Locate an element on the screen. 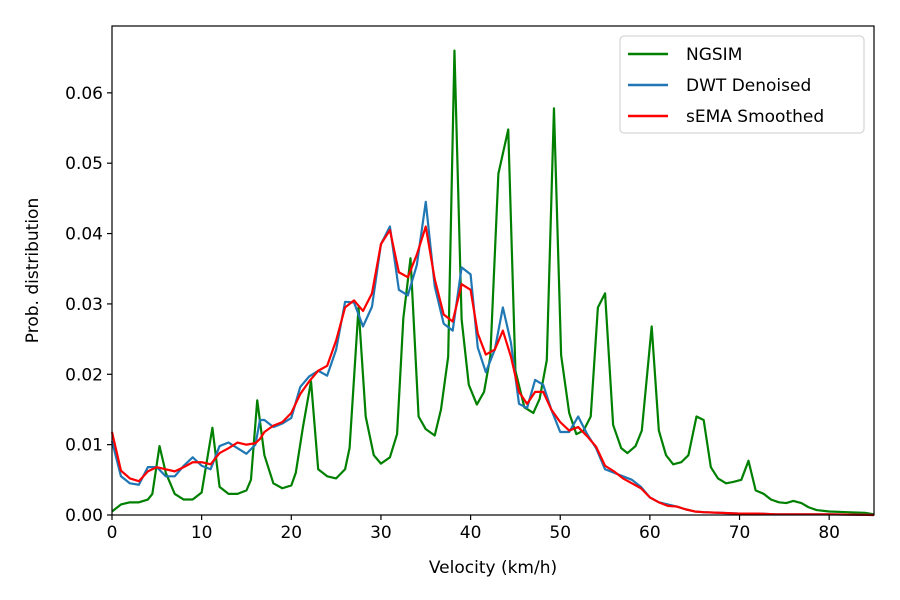 This screenshot has width=900, height=600. legend-label: sEMA Smoothed is located at coordinates (755, 117).